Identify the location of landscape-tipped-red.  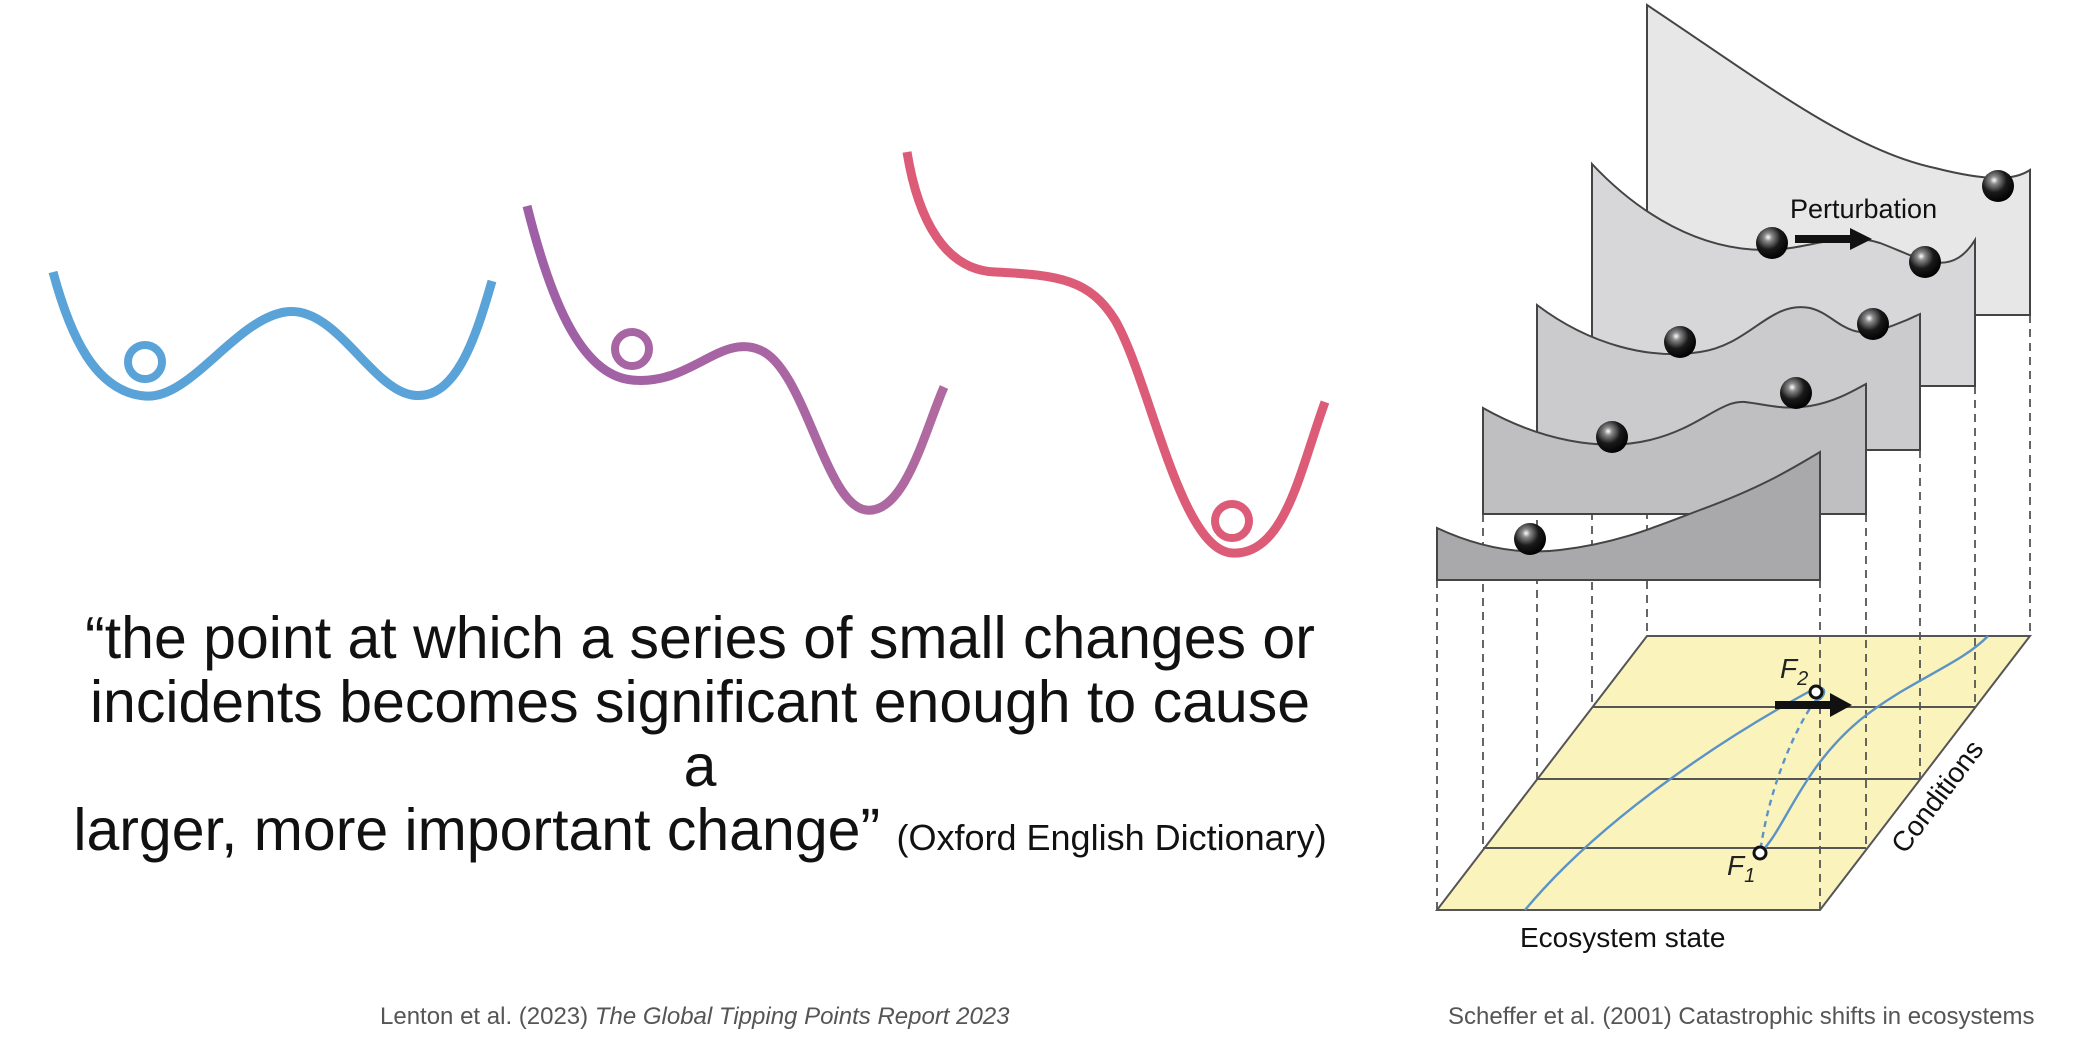
(1116, 354).